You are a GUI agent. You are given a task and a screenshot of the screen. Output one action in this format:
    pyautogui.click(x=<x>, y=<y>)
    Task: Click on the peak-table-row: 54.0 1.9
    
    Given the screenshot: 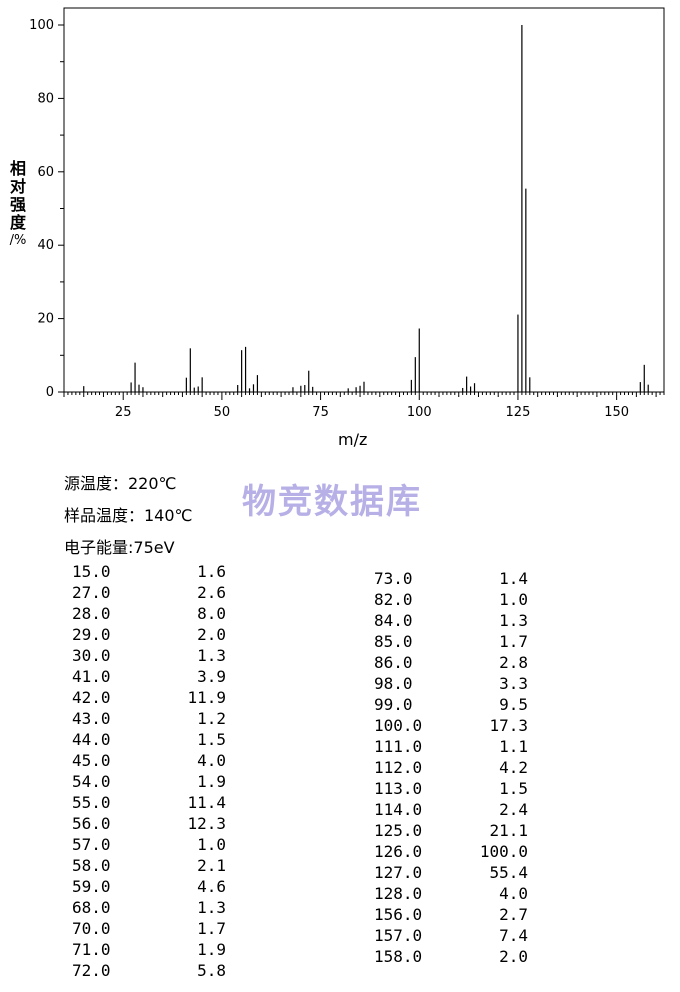 What is the action you would take?
    pyautogui.click(x=149, y=782)
    